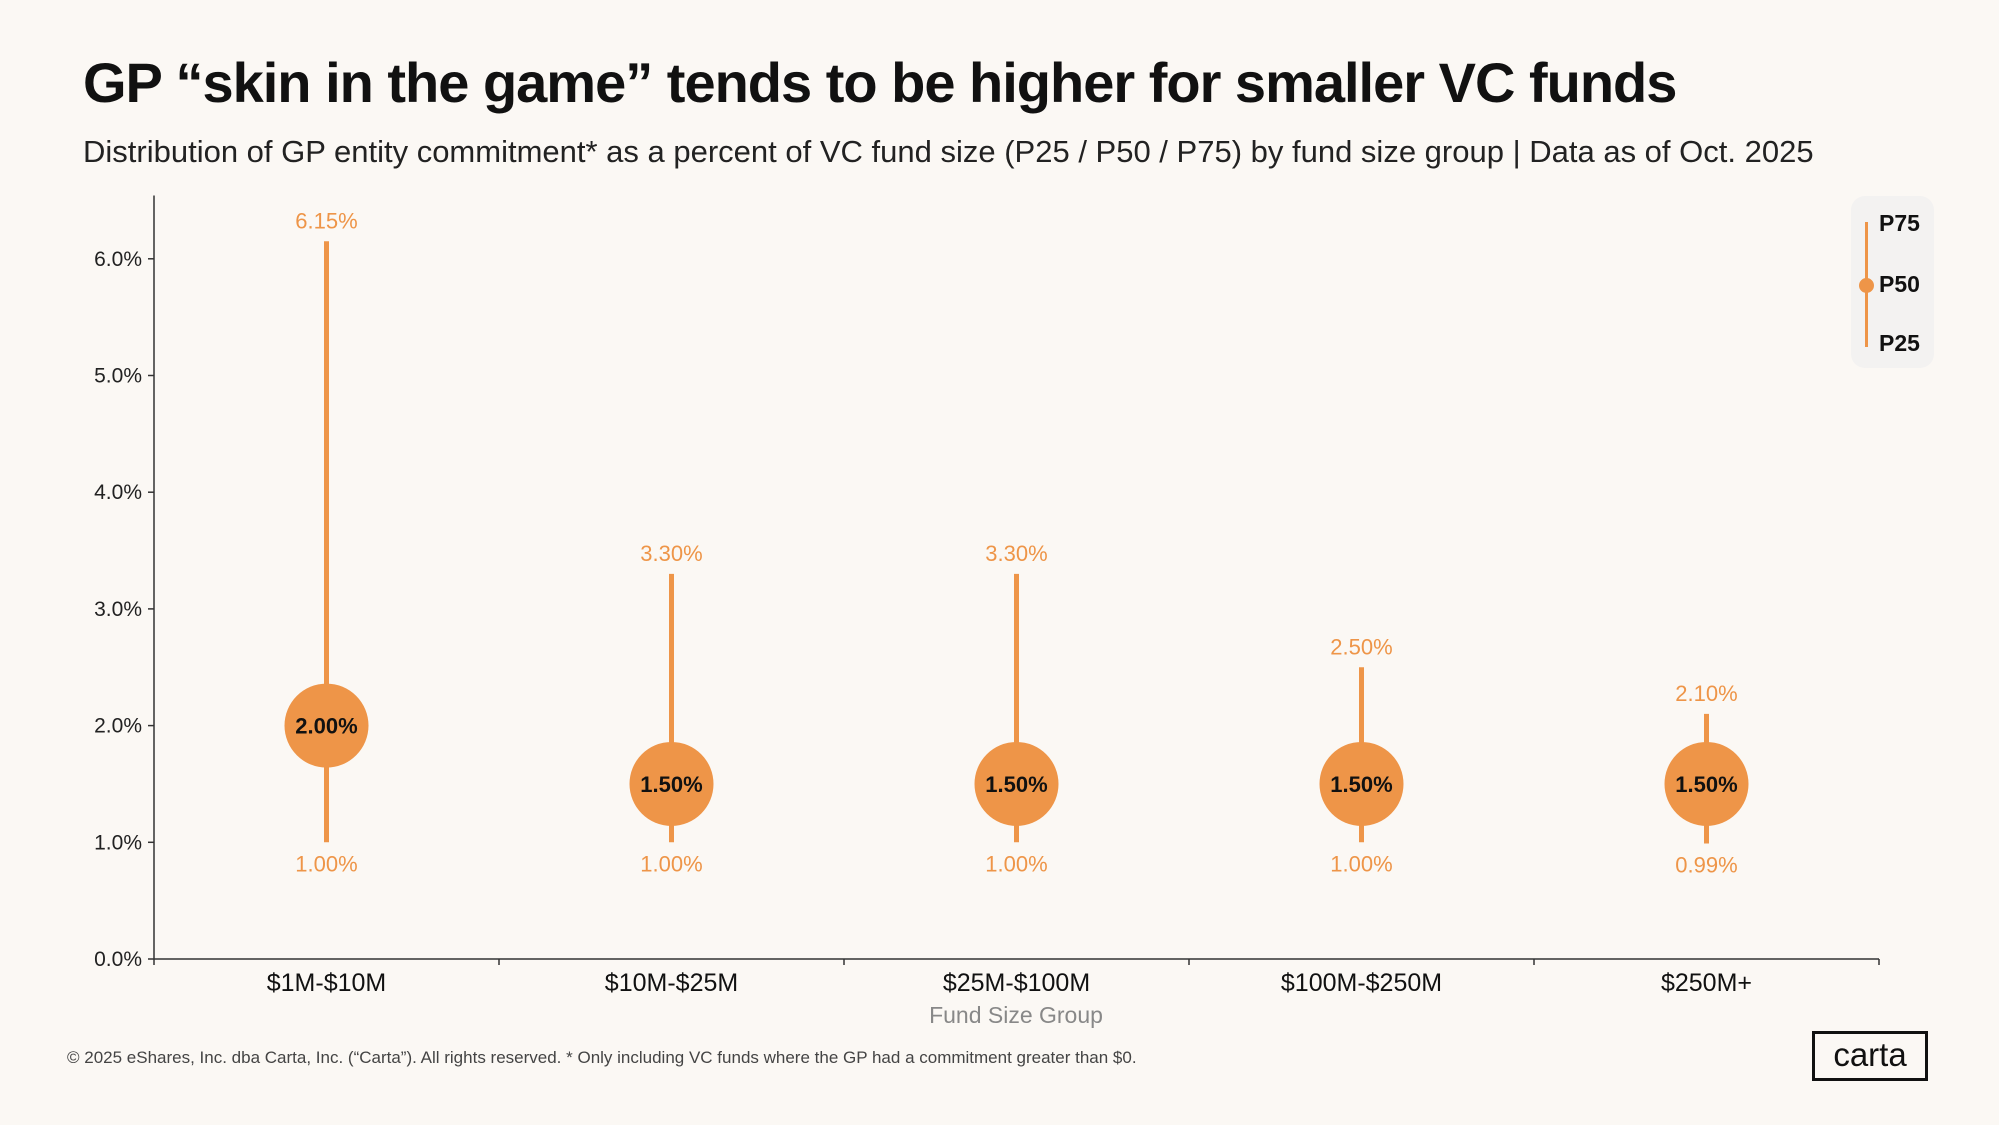 The height and width of the screenshot is (1125, 1999). Describe the element at coordinates (1706, 983) in the screenshot. I see `x-tick-label: $250M+` at that location.